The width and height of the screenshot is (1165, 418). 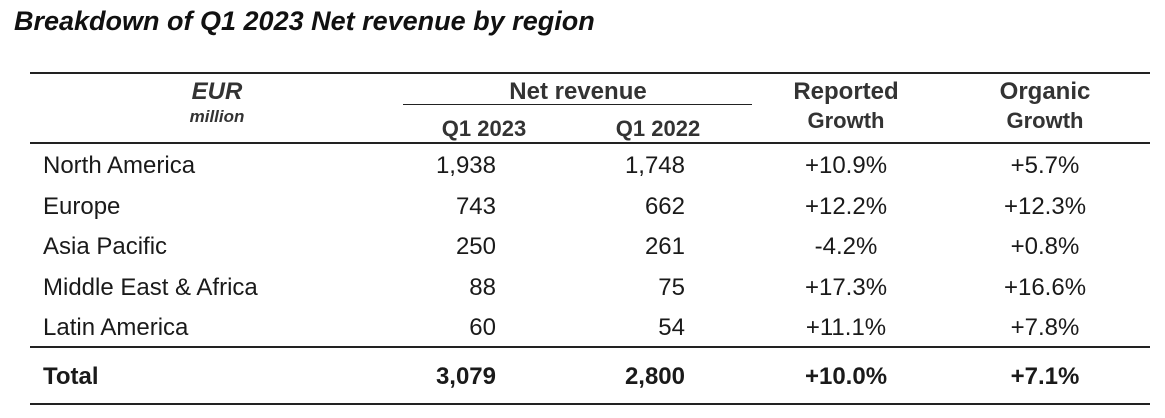 What do you see at coordinates (577, 104) in the screenshot?
I see `net-revenue-underline` at bounding box center [577, 104].